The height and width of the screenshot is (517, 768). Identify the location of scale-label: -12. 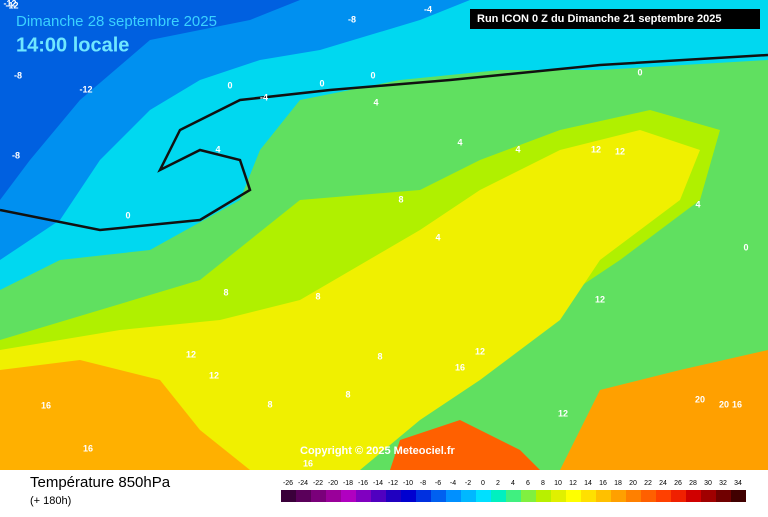
(393, 483).